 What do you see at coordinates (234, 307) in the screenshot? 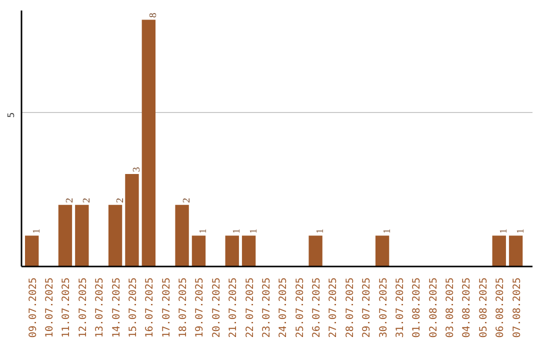
I see `x-tick-label: 21.07.2025` at bounding box center [234, 307].